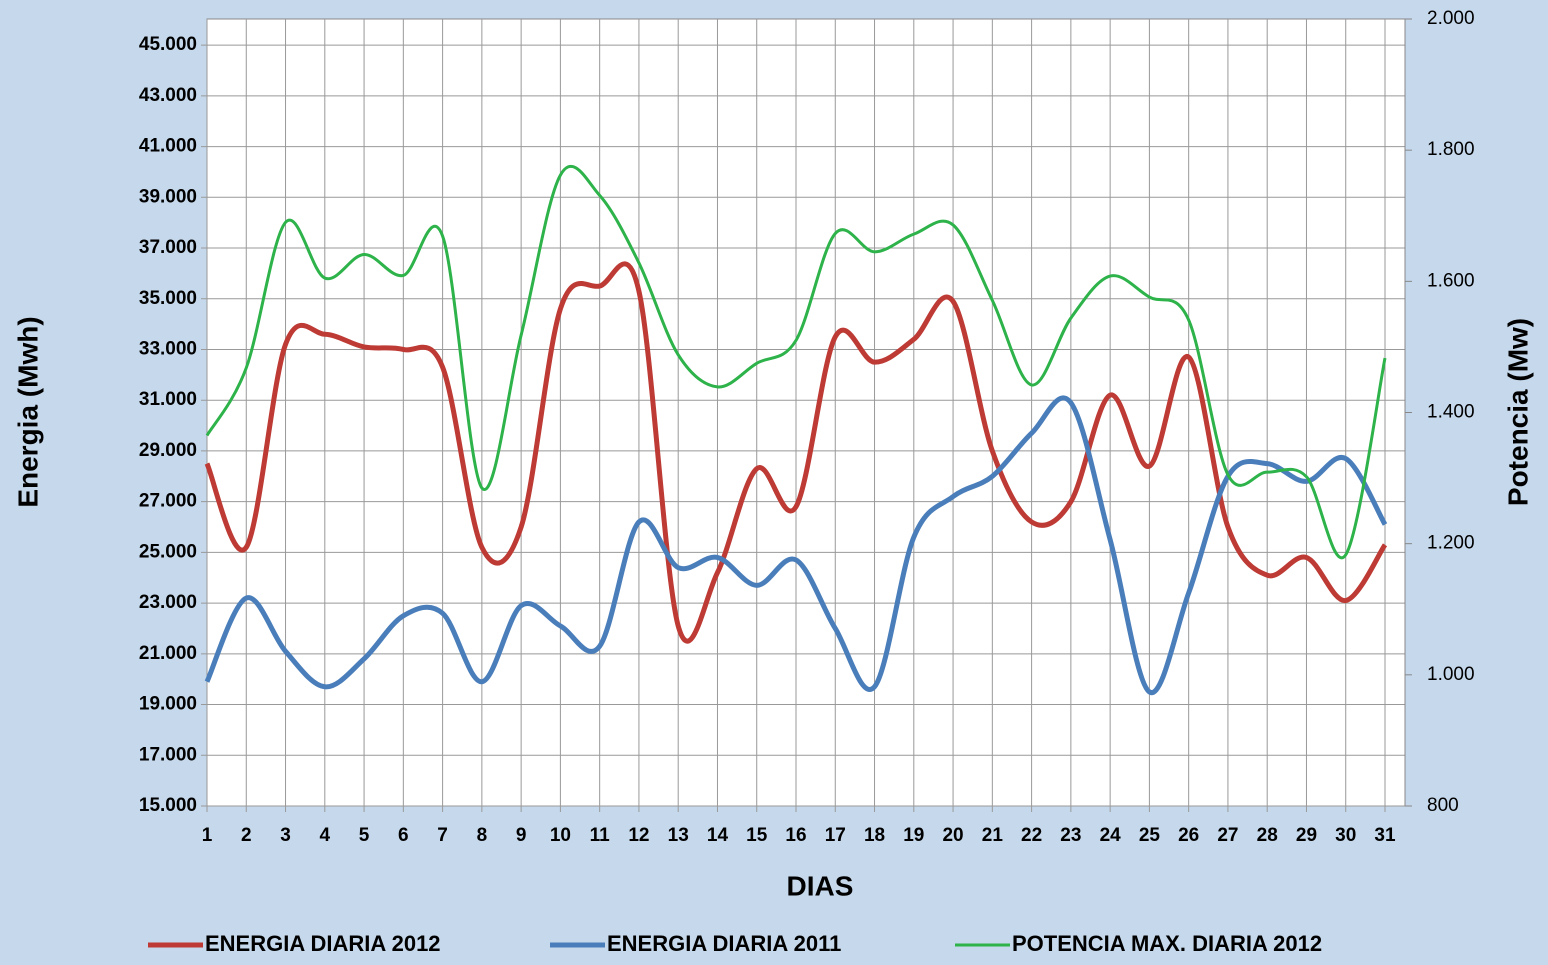 This screenshot has height=965, width=1548. Describe the element at coordinates (1267, 835) in the screenshot. I see `x-tick-label: 28` at that location.